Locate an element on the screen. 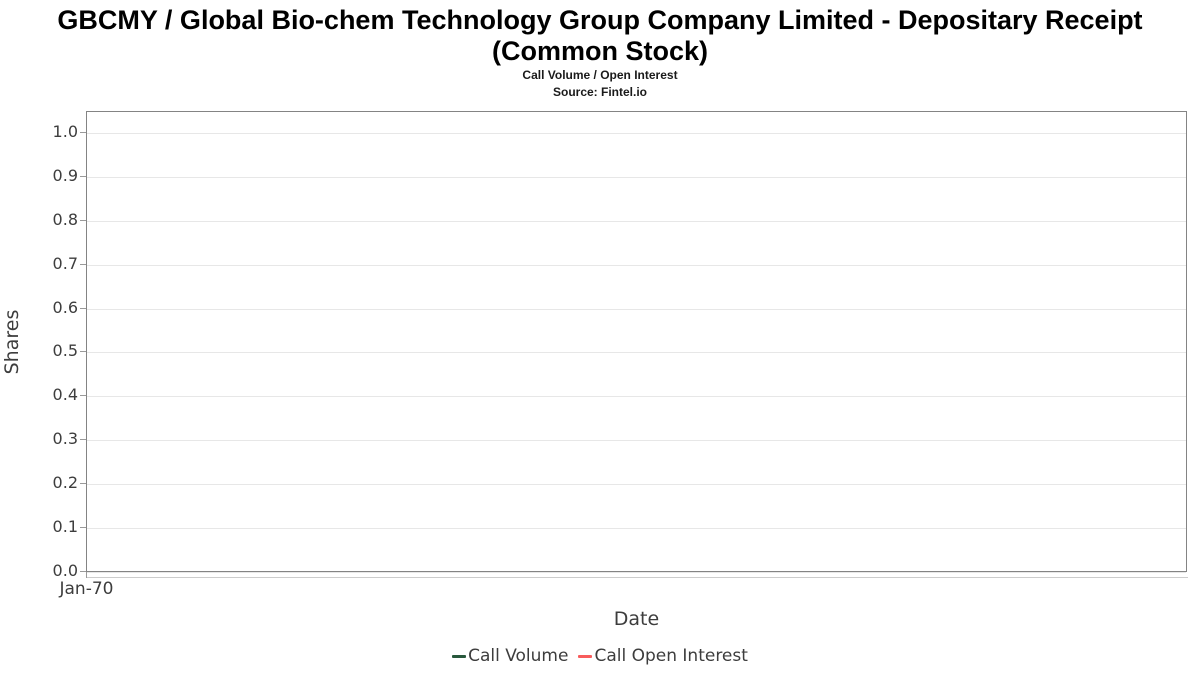  y-tick-label-0.8: 0.8 is located at coordinates (65, 219).